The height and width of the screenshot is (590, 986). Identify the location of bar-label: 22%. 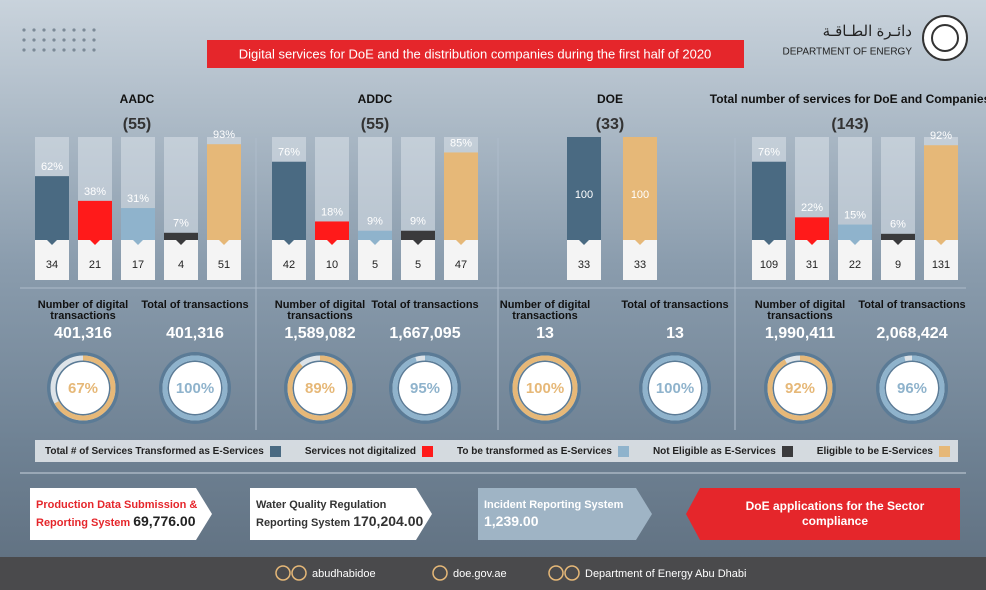
(812, 208).